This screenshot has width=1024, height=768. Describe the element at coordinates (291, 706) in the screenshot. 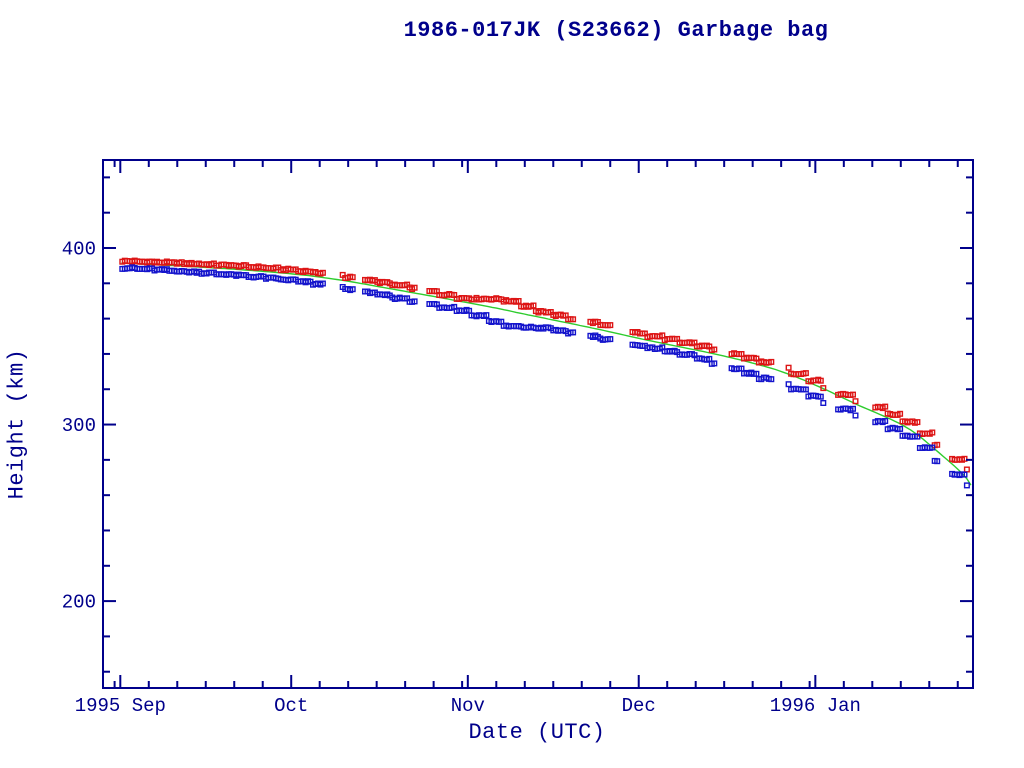

I see `x-axis-tick-label: Oct` at that location.